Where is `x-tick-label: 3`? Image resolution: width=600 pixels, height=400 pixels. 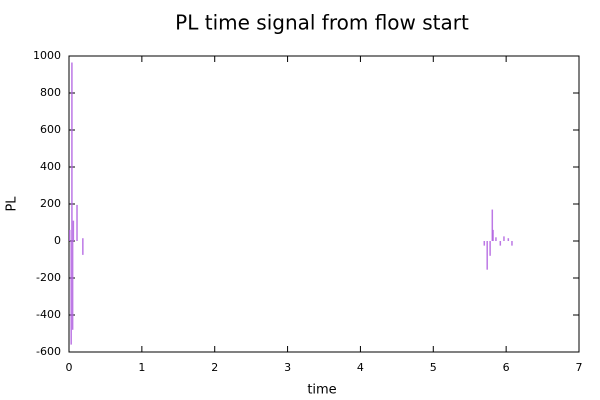
x-tick-label: 3 is located at coordinates (287, 367).